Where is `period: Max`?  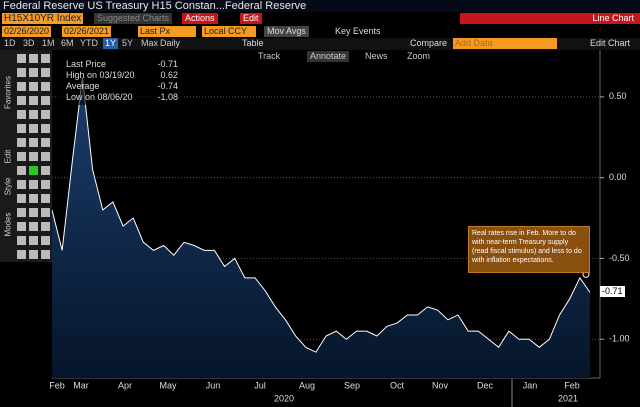 period: Max is located at coordinates (150, 43).